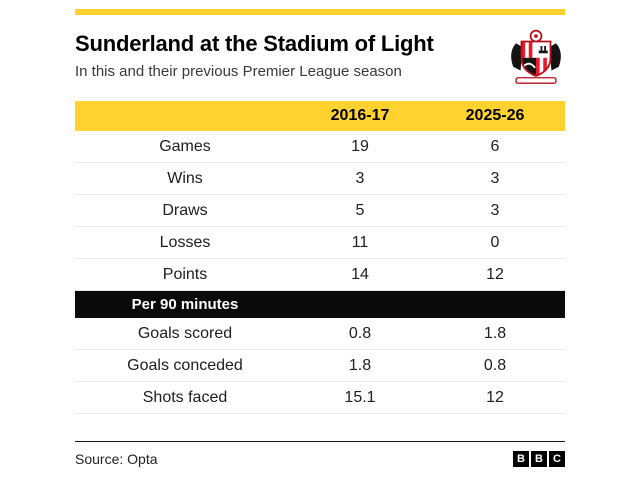 Image resolution: width=640 pixels, height=491 pixels. What do you see at coordinates (495, 146) in the screenshot?
I see `row-value-season-2: 6` at bounding box center [495, 146].